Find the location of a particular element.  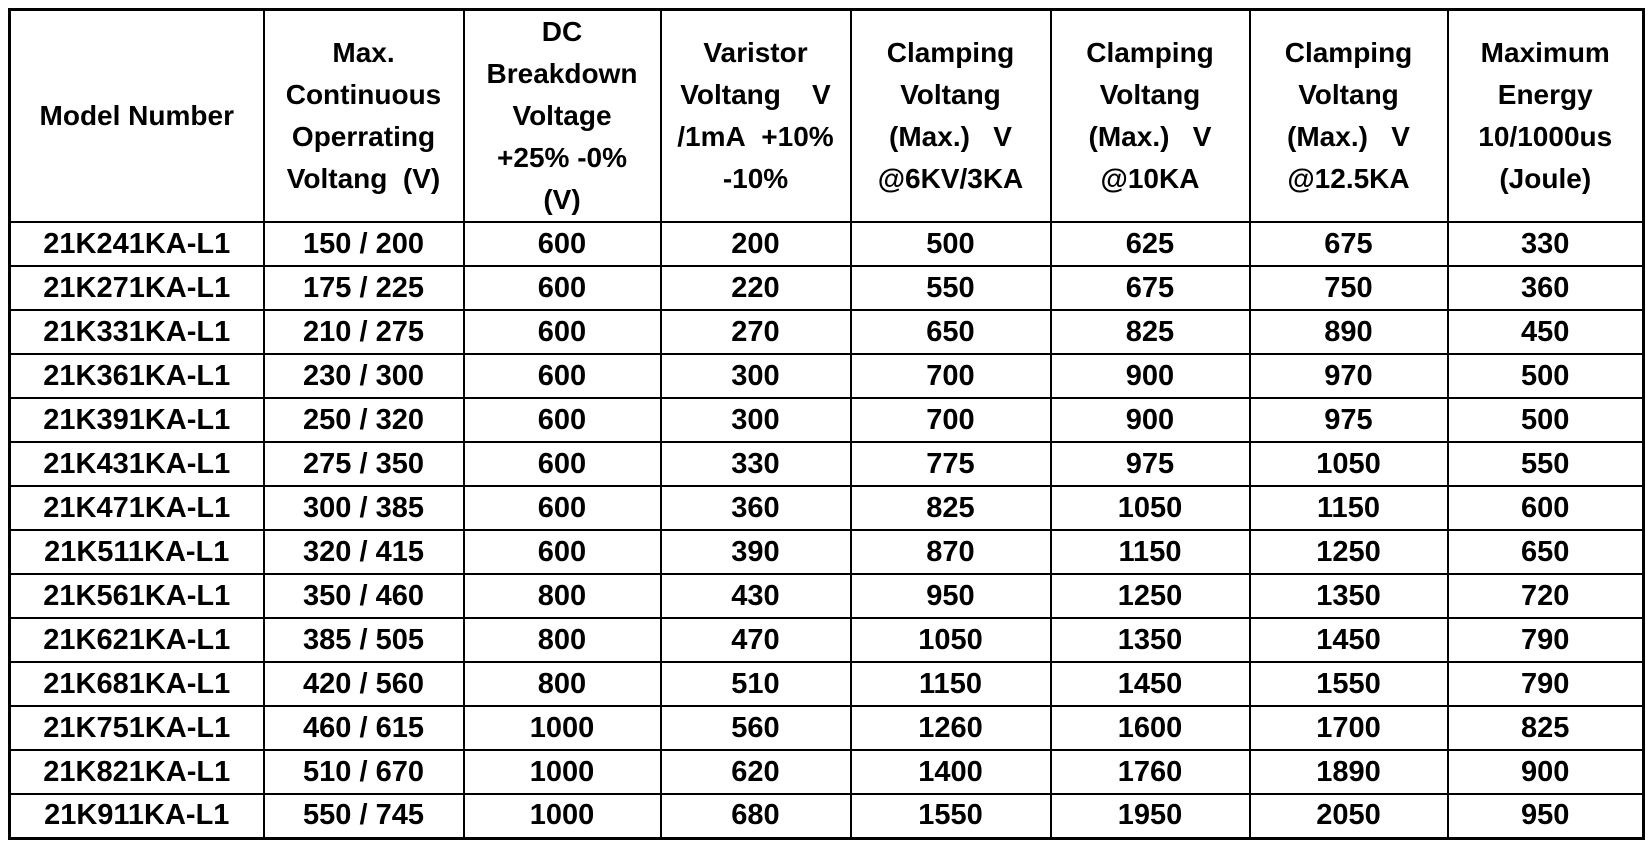

value-cell-clamping-voltage-6kv-3ka: 1260 is located at coordinates (950, 728).